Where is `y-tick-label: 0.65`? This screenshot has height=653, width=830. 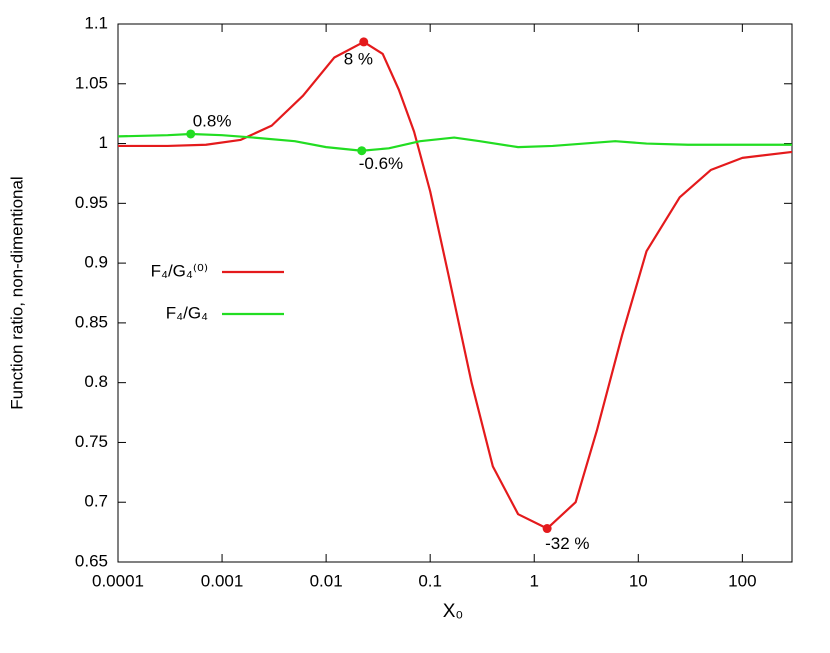
y-tick-label: 0.65 is located at coordinates (91, 560).